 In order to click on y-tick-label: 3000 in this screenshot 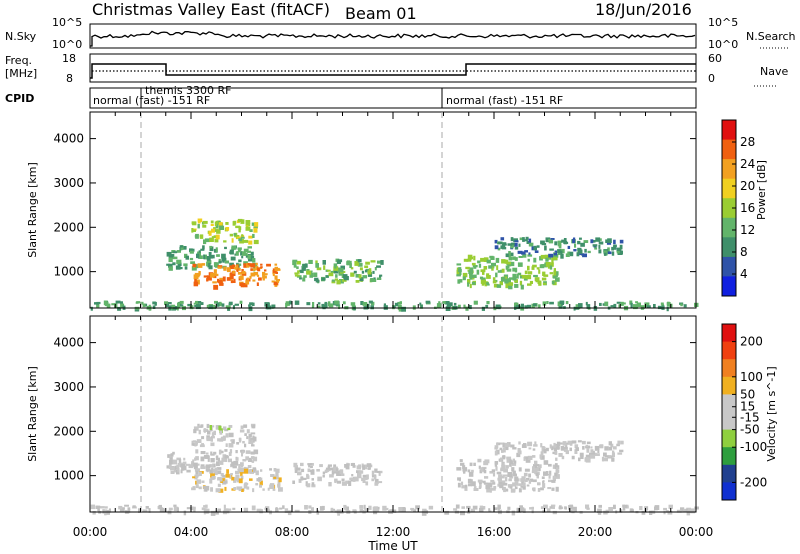, I will do `click(68, 387)`.